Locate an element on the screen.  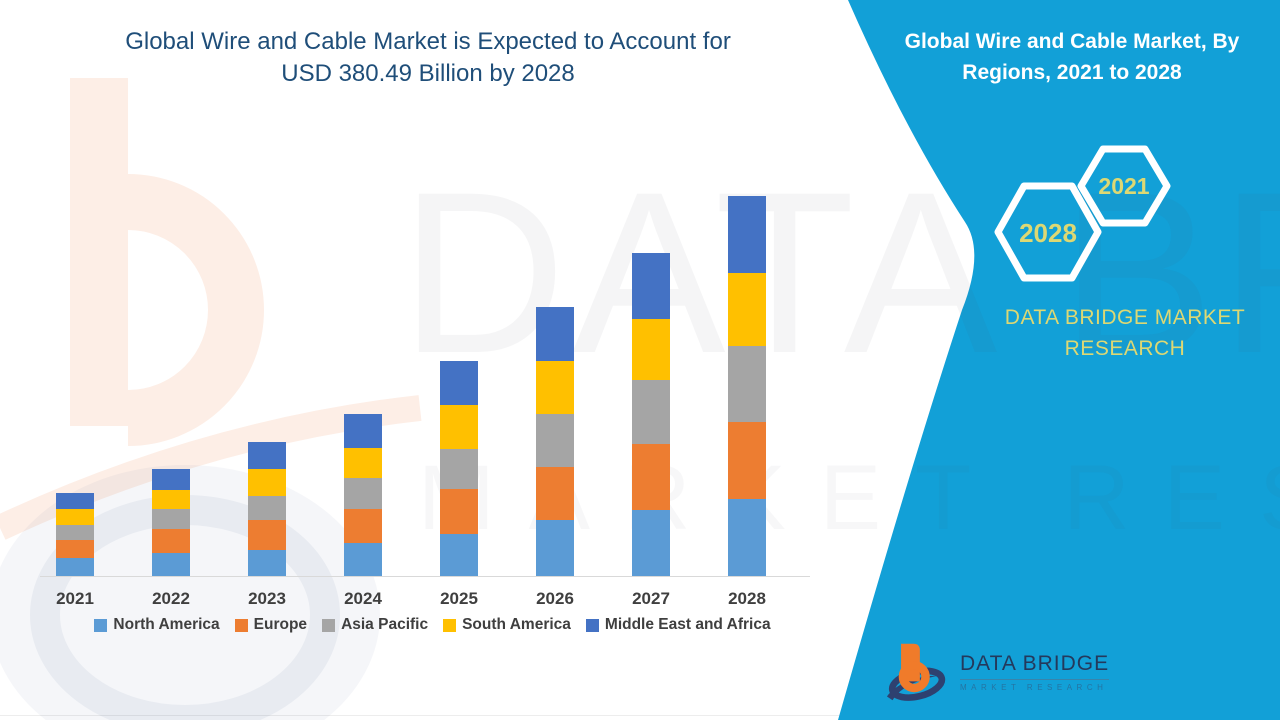
stacked-bar-2023 is located at coordinates (267, 509).